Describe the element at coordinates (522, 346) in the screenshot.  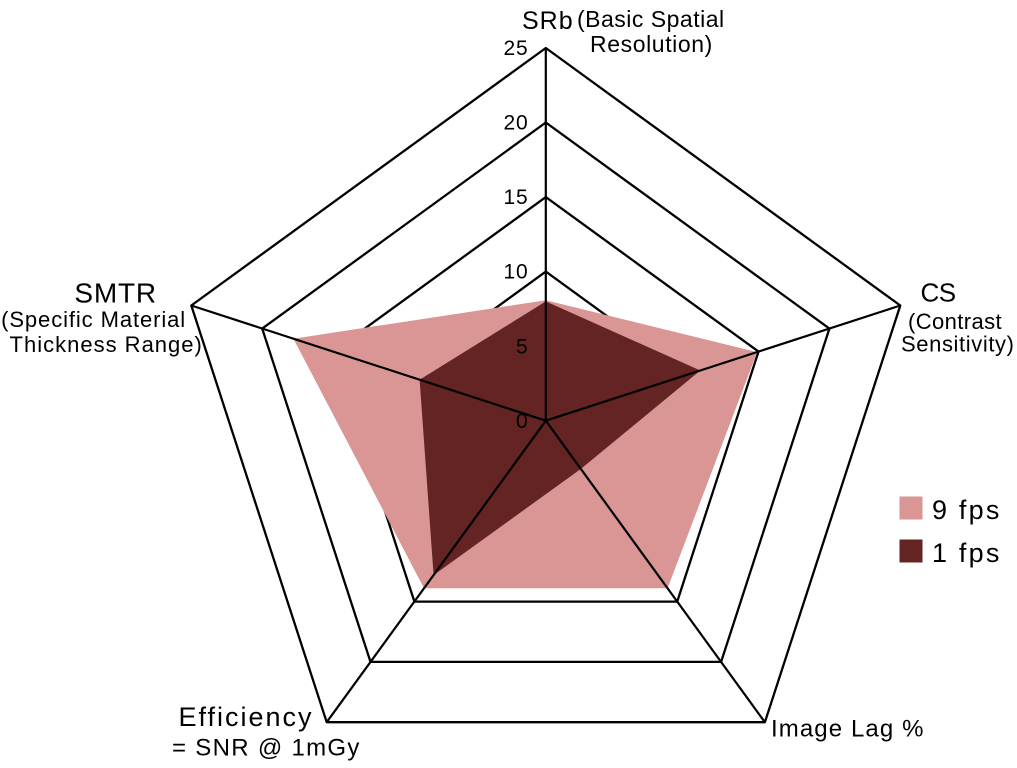
I see `svg-text: 5` at that location.